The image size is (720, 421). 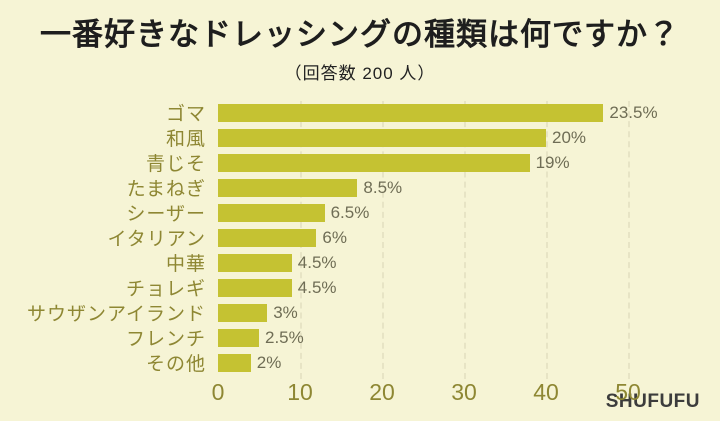 What do you see at coordinates (285, 312) in the screenshot?
I see `value-label: 3%` at bounding box center [285, 312].